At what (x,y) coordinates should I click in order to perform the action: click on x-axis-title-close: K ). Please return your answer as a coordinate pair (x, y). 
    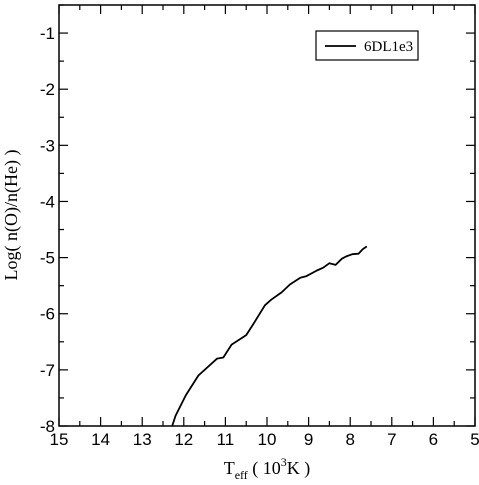
    Looking at the image, I should click on (299, 468).